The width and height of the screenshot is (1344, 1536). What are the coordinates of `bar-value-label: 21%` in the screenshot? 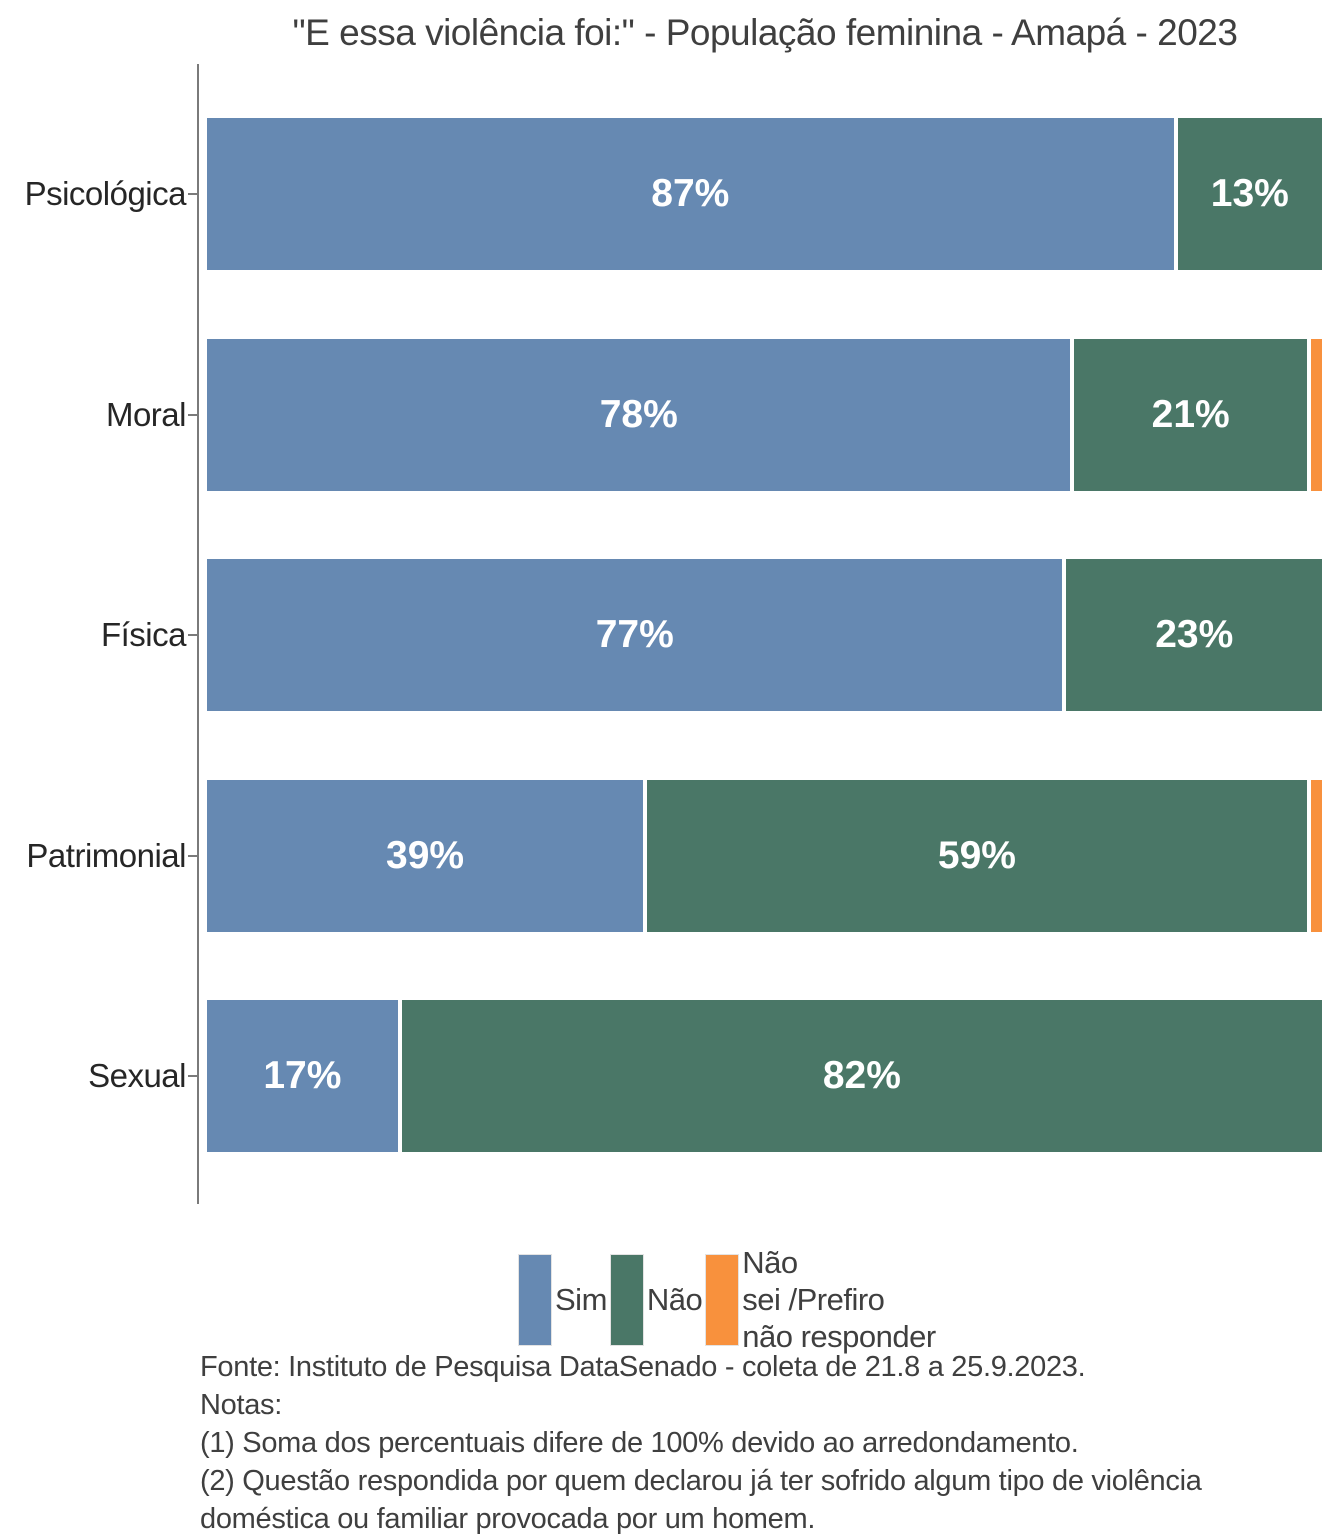 It's located at (1190, 414).